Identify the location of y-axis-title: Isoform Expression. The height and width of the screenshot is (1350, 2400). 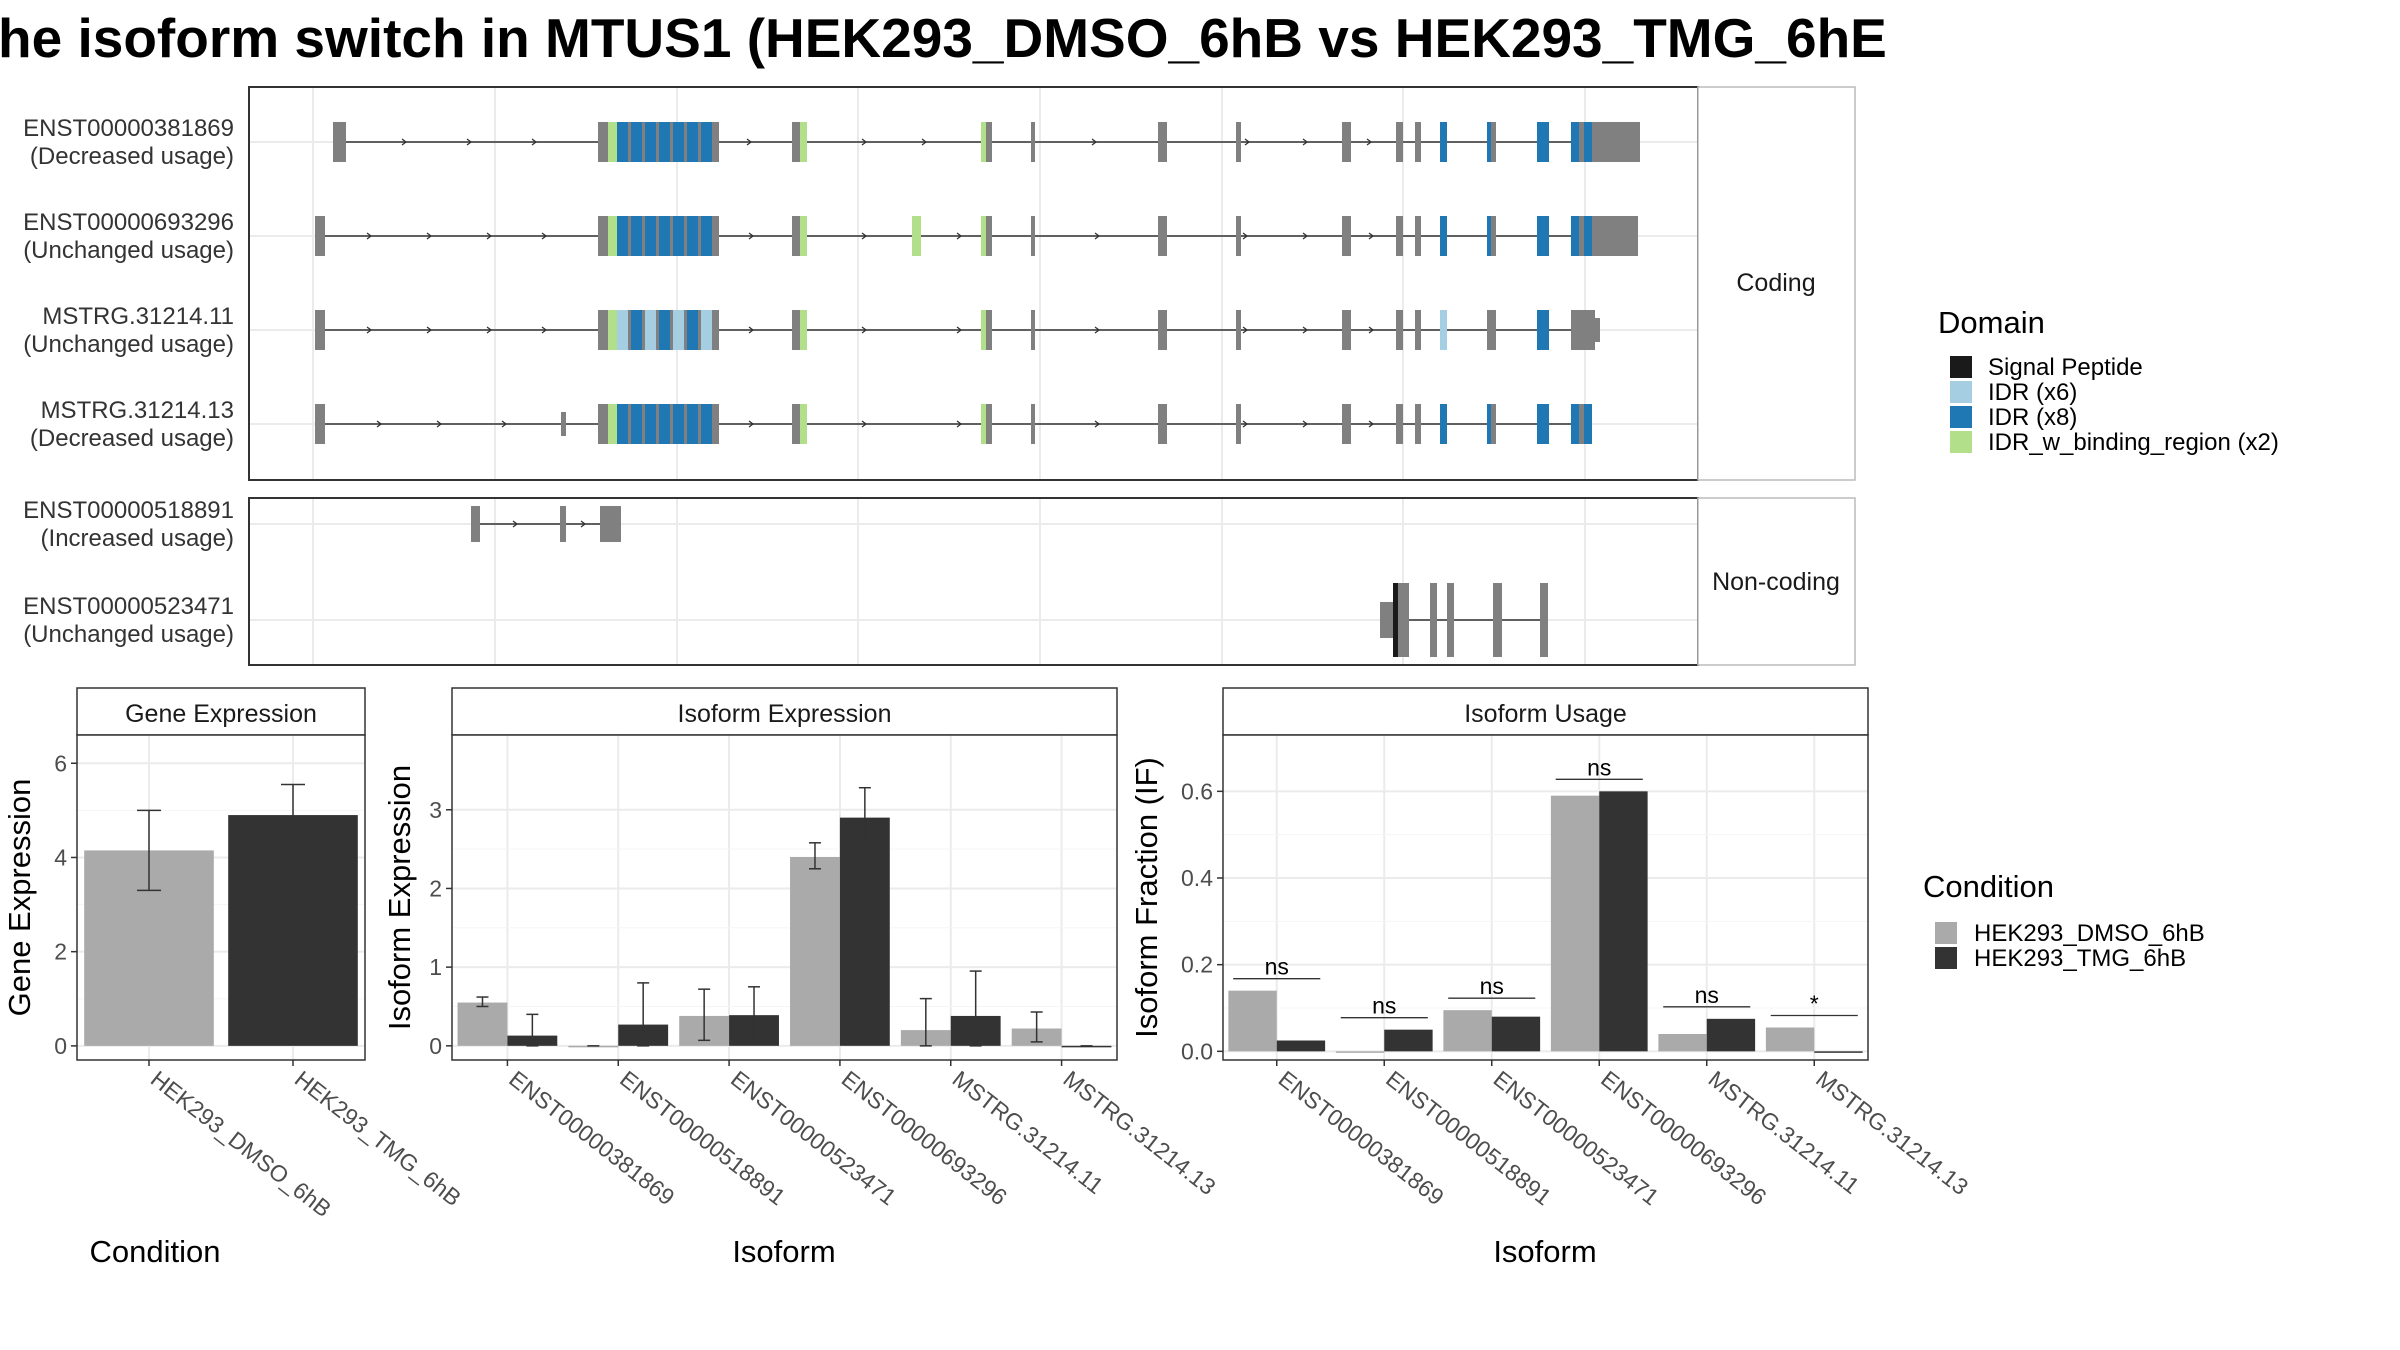
(399, 897).